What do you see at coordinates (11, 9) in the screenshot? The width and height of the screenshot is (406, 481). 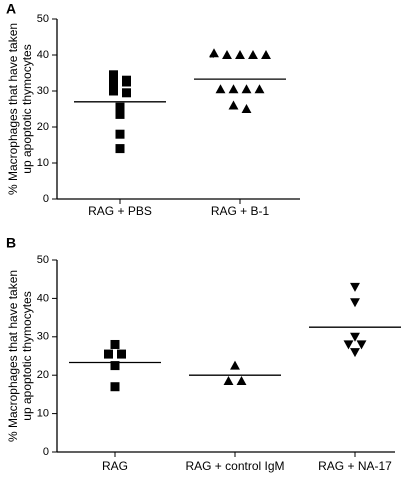 I see `panel-label: A` at bounding box center [11, 9].